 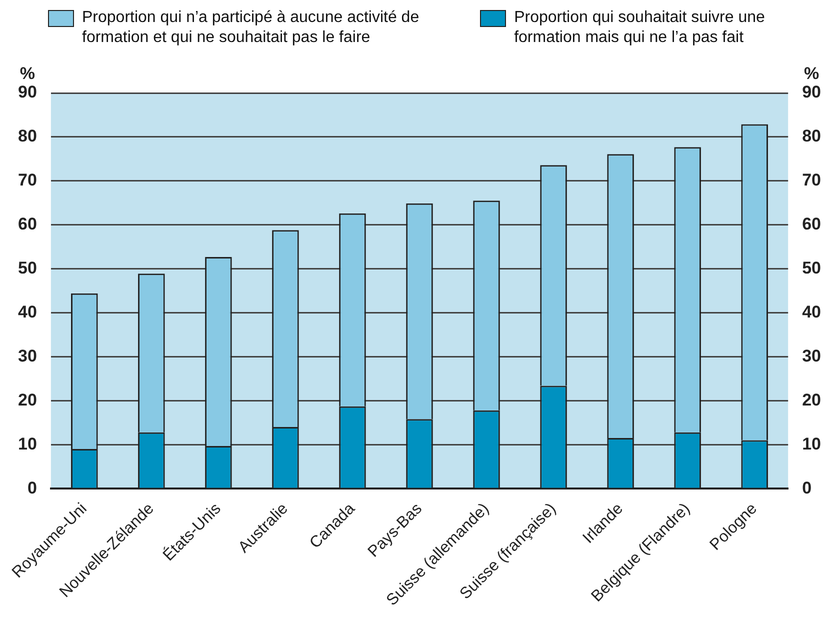 I want to click on y2-tick-label: 70, so click(x=812, y=180).